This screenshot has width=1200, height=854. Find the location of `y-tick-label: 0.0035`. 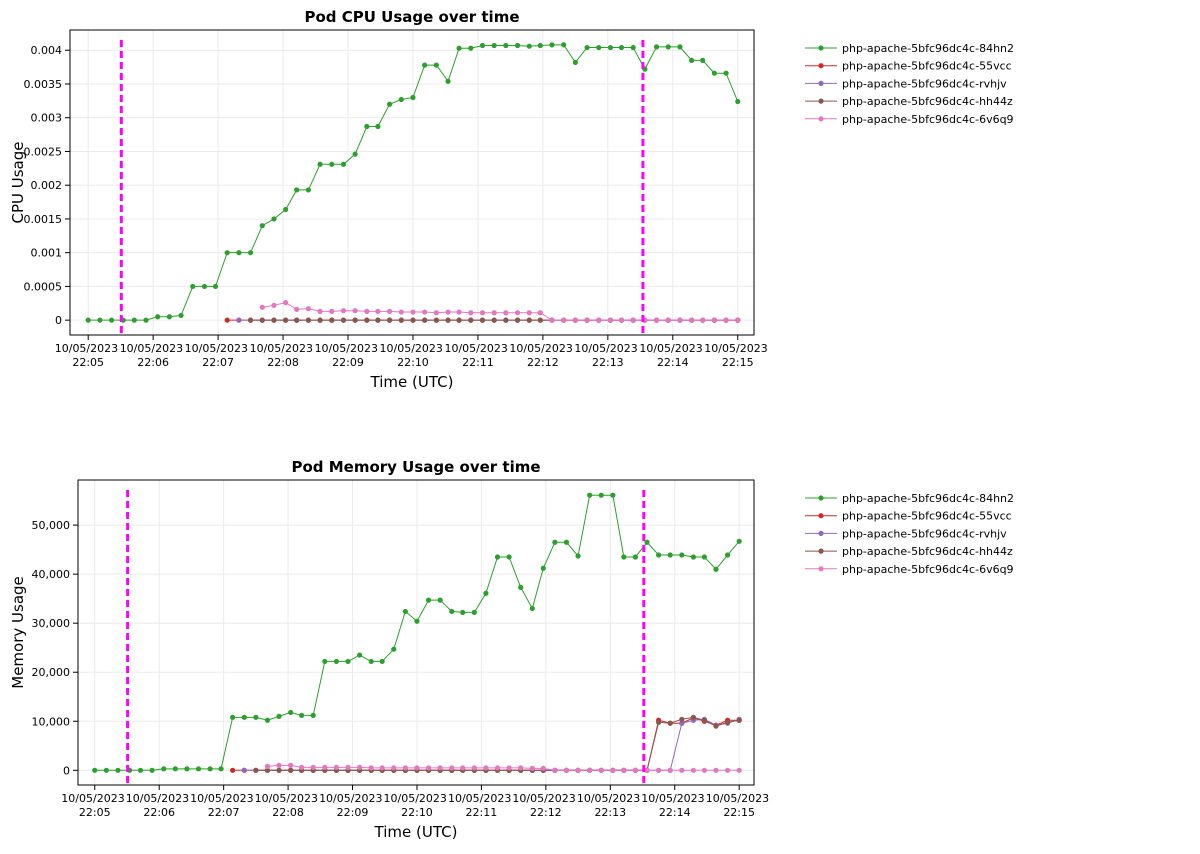

y-tick-label: 0.0035 is located at coordinates (43, 84).